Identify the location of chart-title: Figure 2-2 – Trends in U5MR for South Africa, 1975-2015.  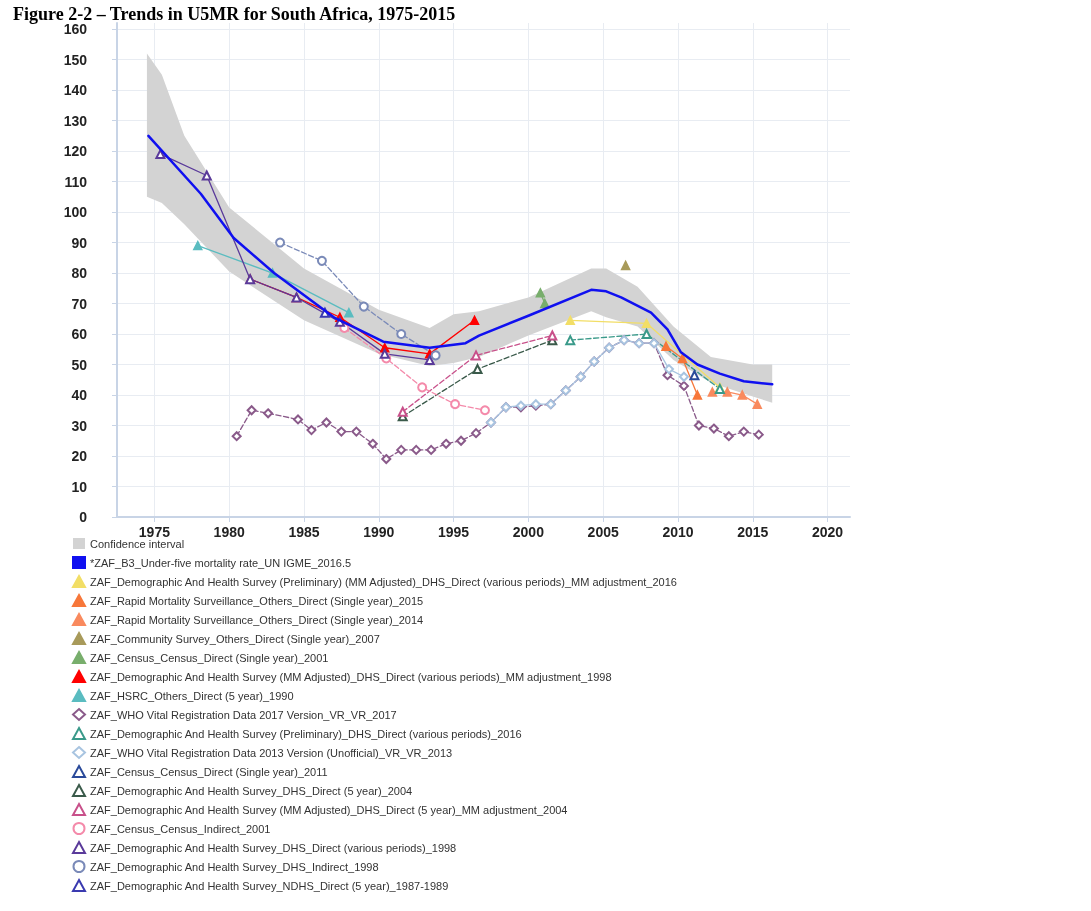
(234, 14).